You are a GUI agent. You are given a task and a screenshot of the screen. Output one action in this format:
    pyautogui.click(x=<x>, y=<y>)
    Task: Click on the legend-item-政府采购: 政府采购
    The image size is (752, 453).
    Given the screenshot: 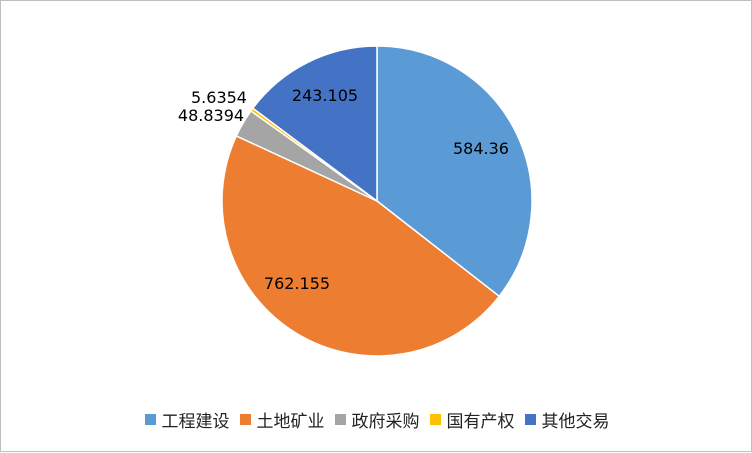 What is the action you would take?
    pyautogui.click(x=377, y=419)
    